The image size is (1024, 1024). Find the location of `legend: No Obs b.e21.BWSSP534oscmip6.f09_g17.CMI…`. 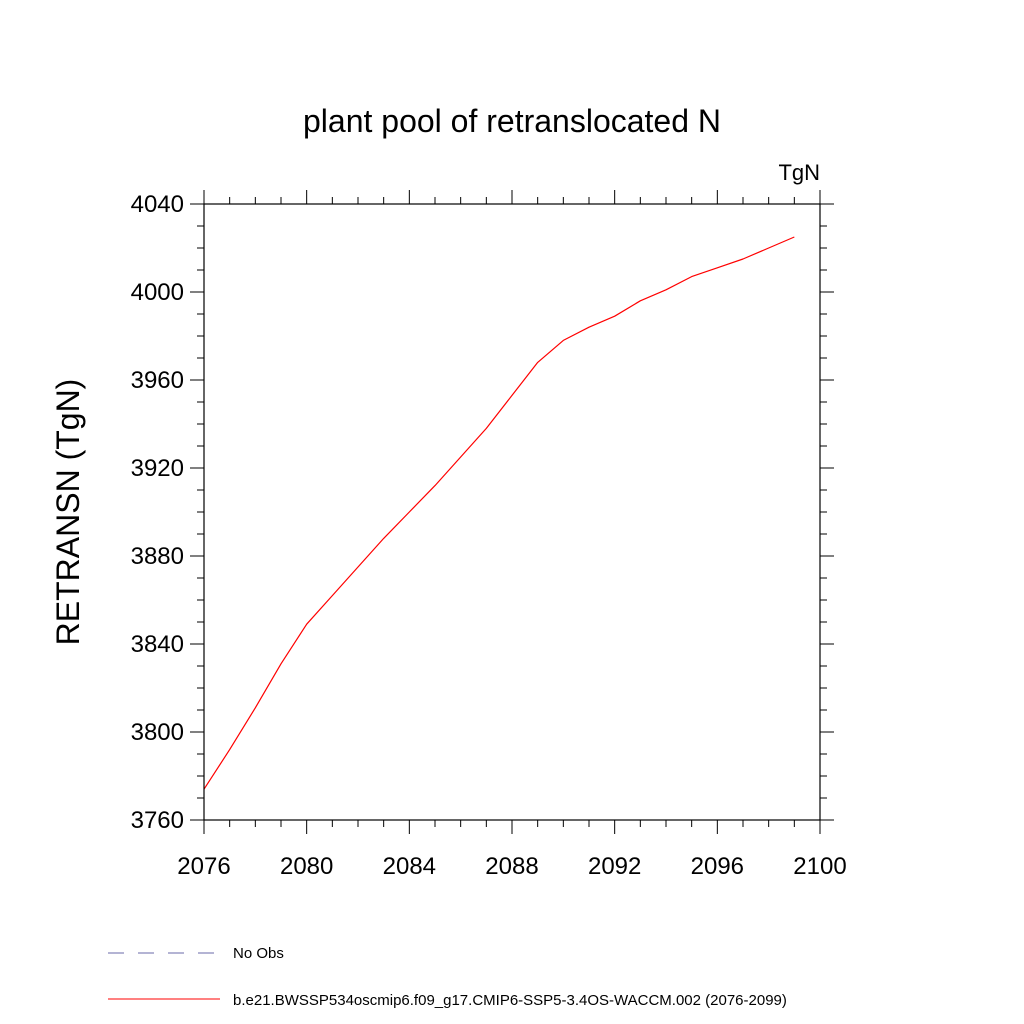

legend: No Obs b.e21.BWSSP534oscmip6.f09_g17.CMI… is located at coordinates (447, 977).